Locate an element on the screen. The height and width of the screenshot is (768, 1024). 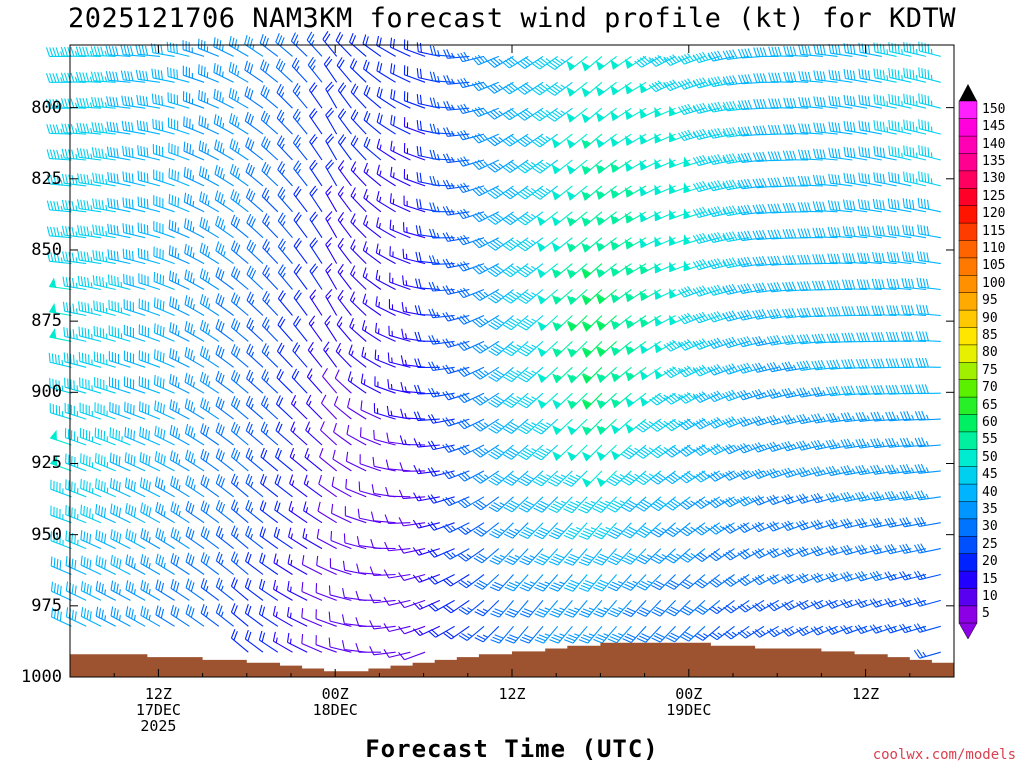
colorbar-label: 25 is located at coordinates (990, 544).